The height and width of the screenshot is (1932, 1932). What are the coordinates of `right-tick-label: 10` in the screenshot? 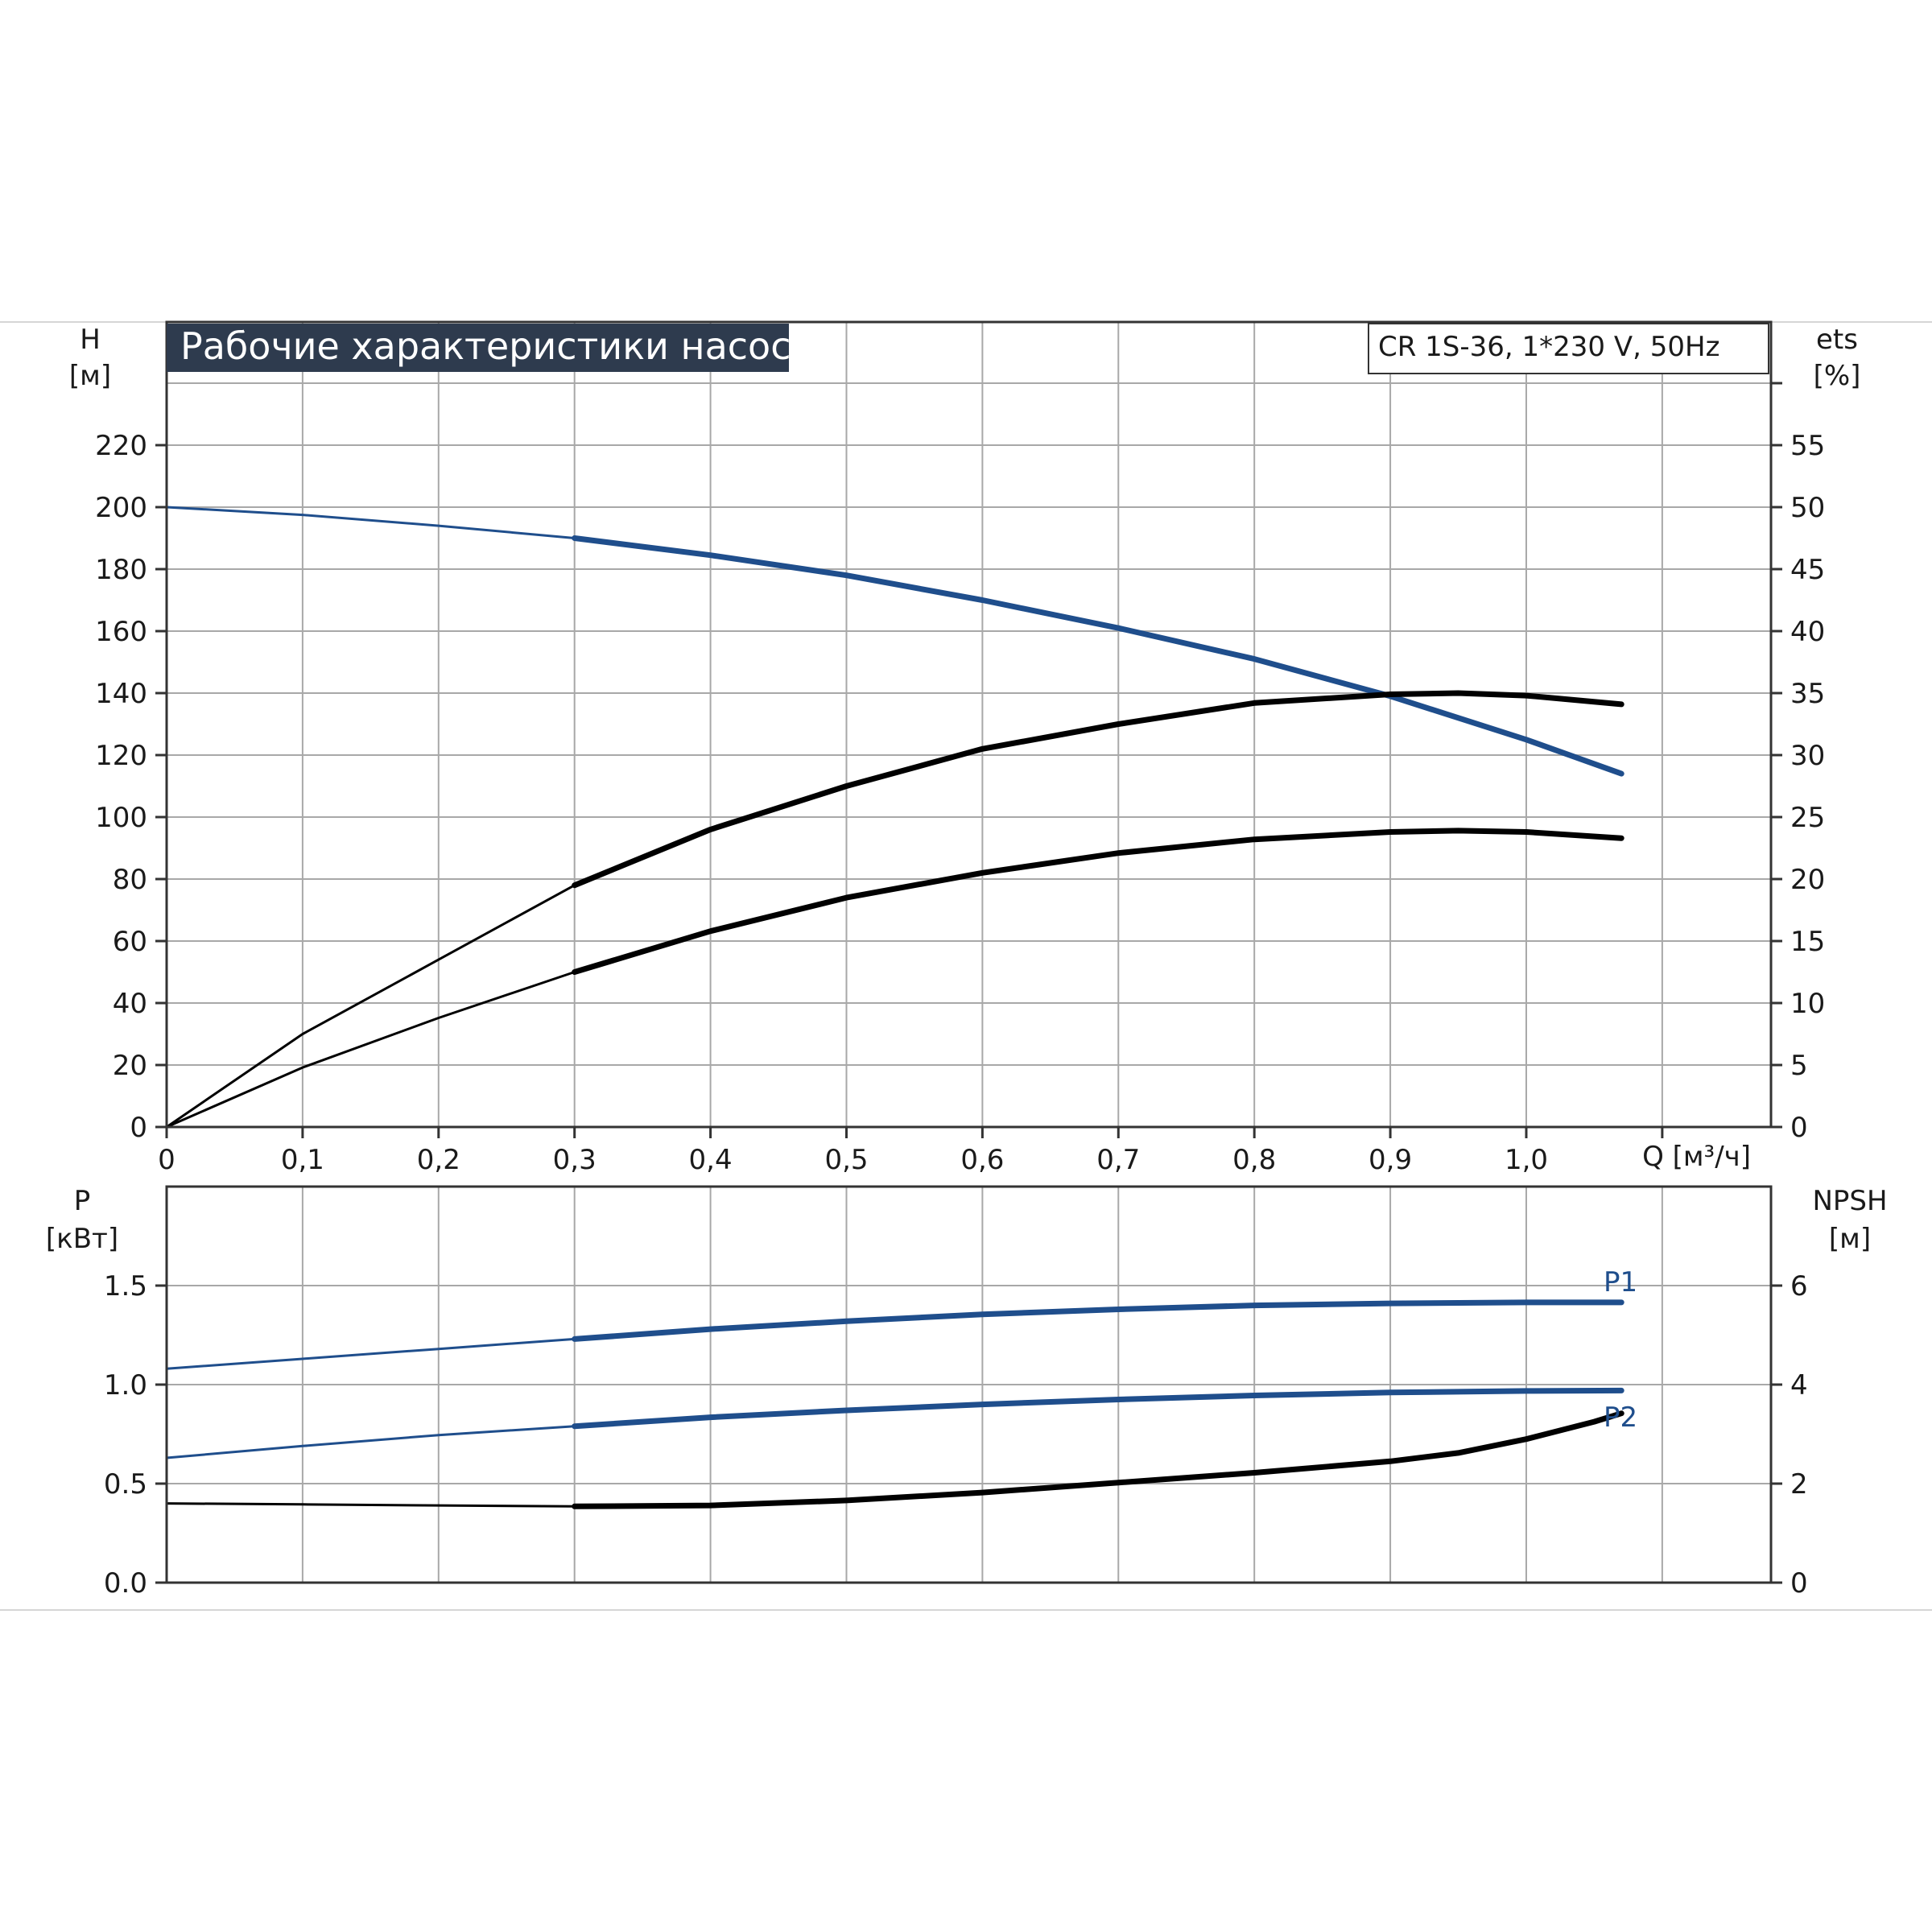 It's located at (1807, 1004).